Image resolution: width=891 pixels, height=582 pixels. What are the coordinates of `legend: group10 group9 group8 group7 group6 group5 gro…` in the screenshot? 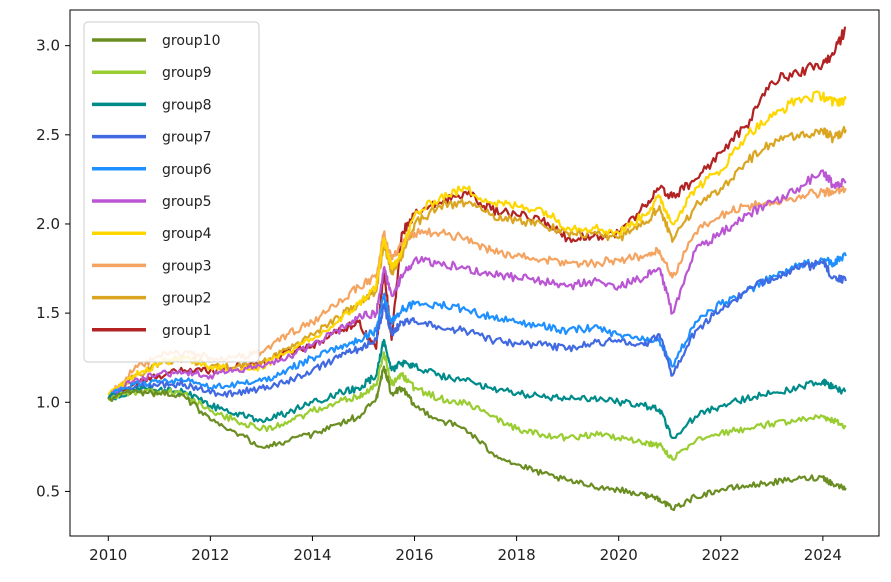 It's located at (171, 192).